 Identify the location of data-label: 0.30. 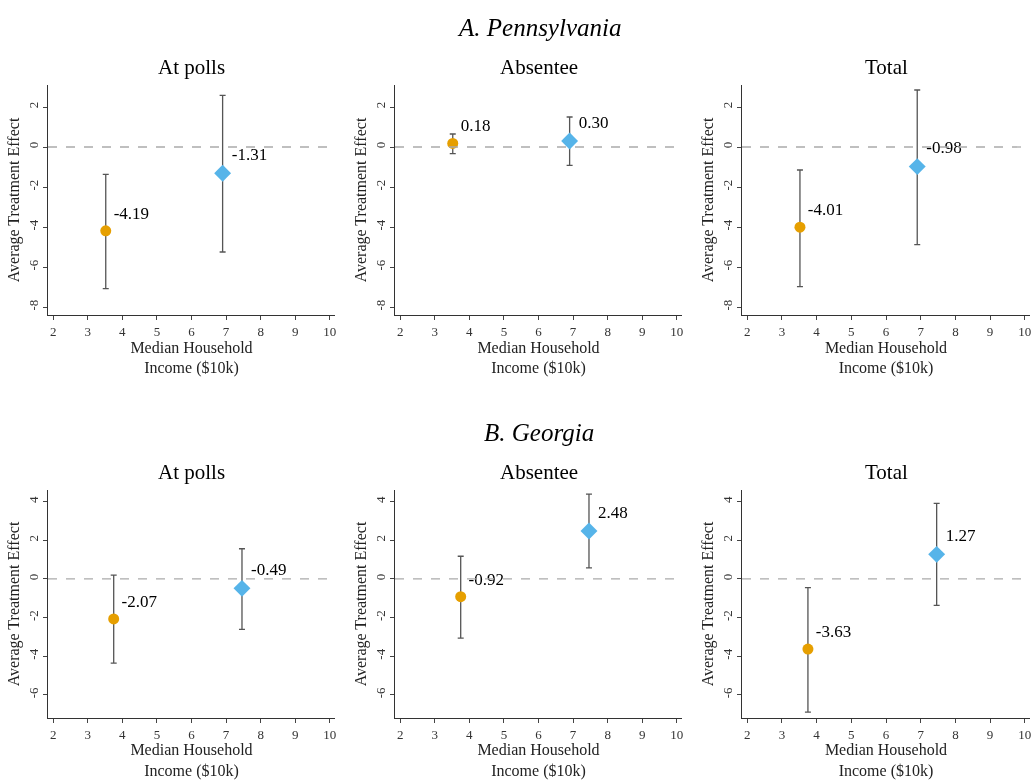
(593, 122).